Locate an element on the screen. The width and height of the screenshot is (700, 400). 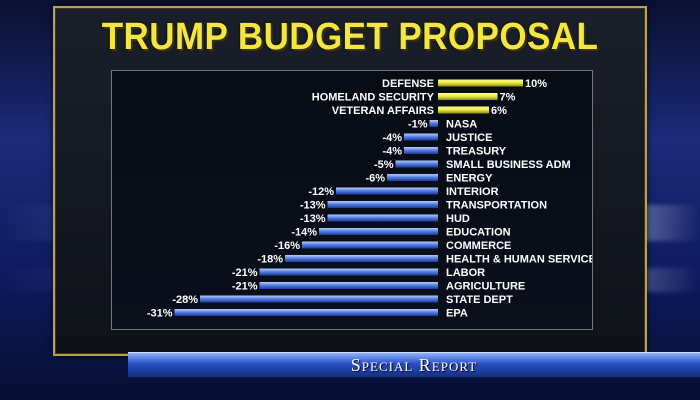
bar-agriculture is located at coordinates (348, 285).